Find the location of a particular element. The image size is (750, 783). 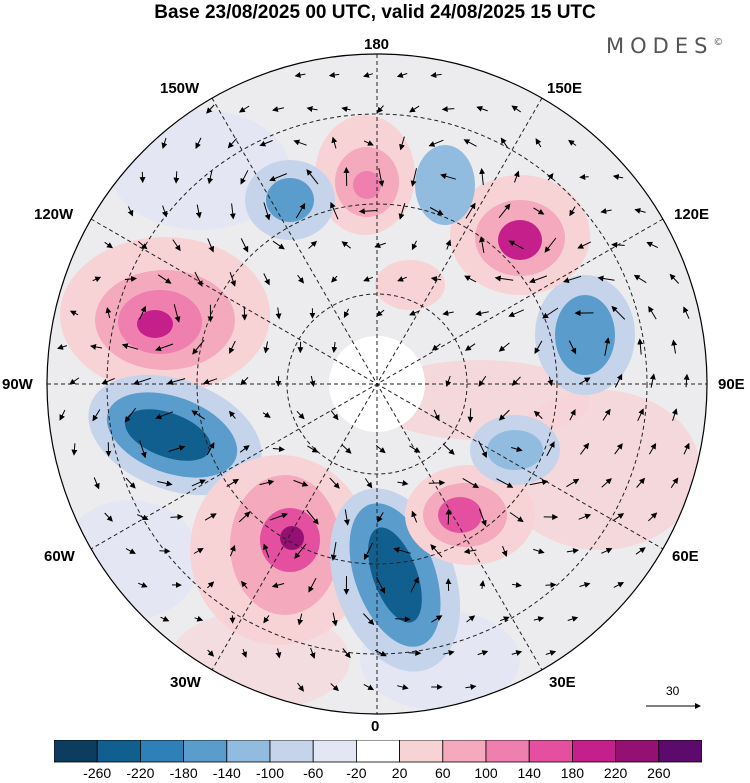

anomaly-positive-kamchatka is located at coordinates (520, 240).